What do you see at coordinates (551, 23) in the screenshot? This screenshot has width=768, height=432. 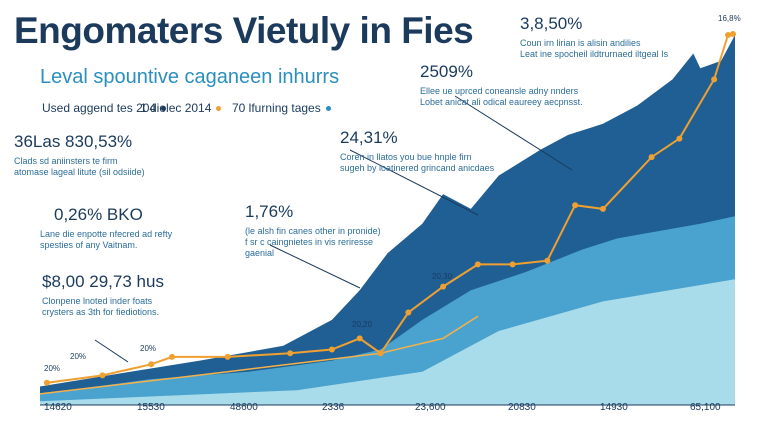 I see `annotation-heading: 3,8,50%` at bounding box center [551, 23].